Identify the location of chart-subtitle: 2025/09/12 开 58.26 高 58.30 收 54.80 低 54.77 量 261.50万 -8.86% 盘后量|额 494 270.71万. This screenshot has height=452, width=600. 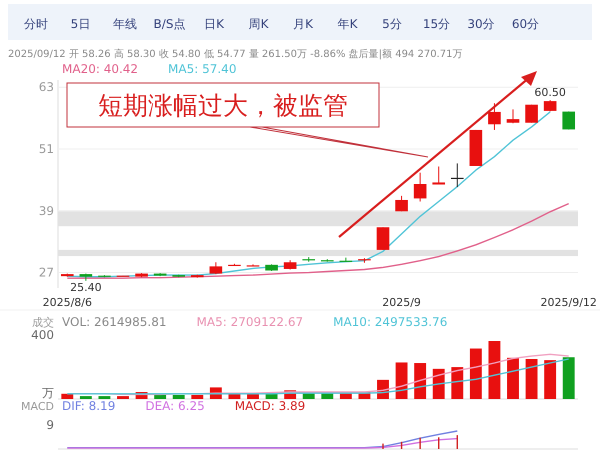
(235, 54).